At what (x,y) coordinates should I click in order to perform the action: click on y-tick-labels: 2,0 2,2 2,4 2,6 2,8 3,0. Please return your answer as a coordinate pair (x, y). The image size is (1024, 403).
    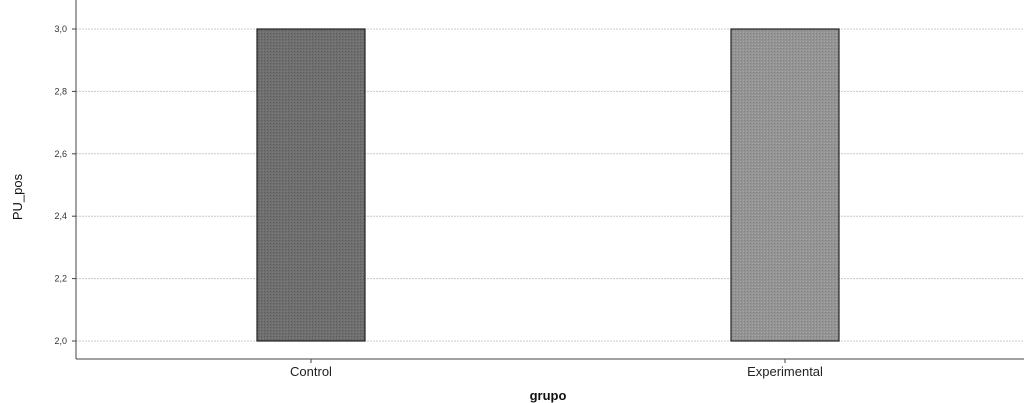
    Looking at the image, I should click on (65, 185).